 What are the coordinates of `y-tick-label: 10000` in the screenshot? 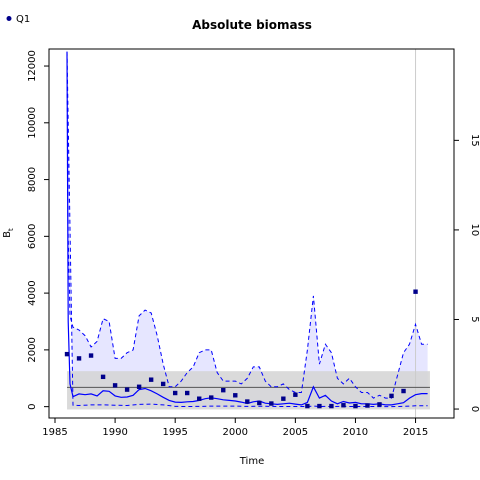 It's located at (32, 123).